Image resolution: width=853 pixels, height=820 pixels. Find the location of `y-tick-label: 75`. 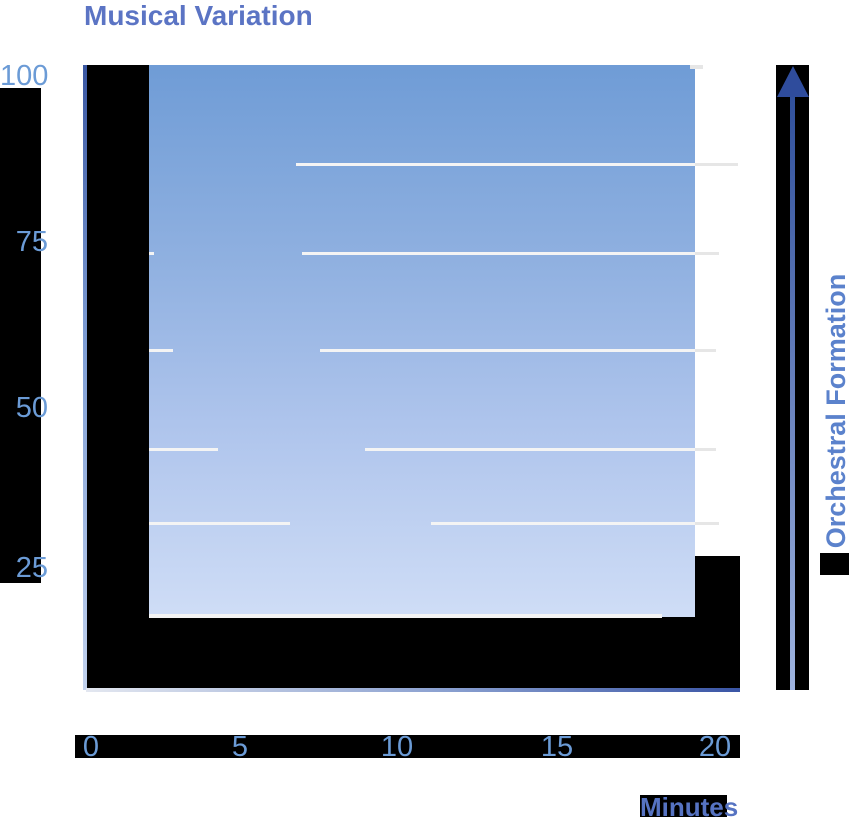

y-tick-label: 75 is located at coordinates (31, 242).